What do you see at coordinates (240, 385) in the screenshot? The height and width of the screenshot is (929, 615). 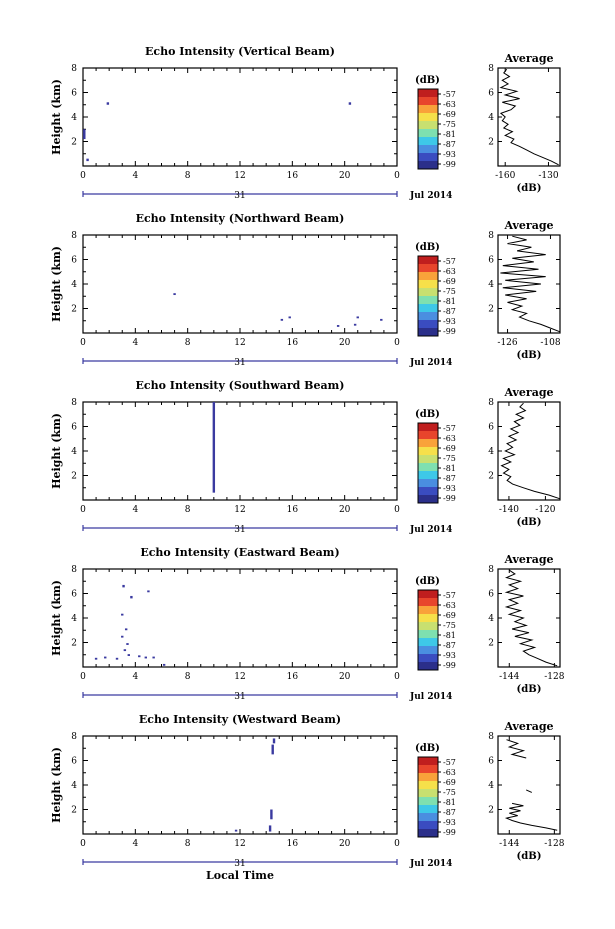 I see `panel-title: Echo Intensity (Southward Beam)` at bounding box center [240, 385].